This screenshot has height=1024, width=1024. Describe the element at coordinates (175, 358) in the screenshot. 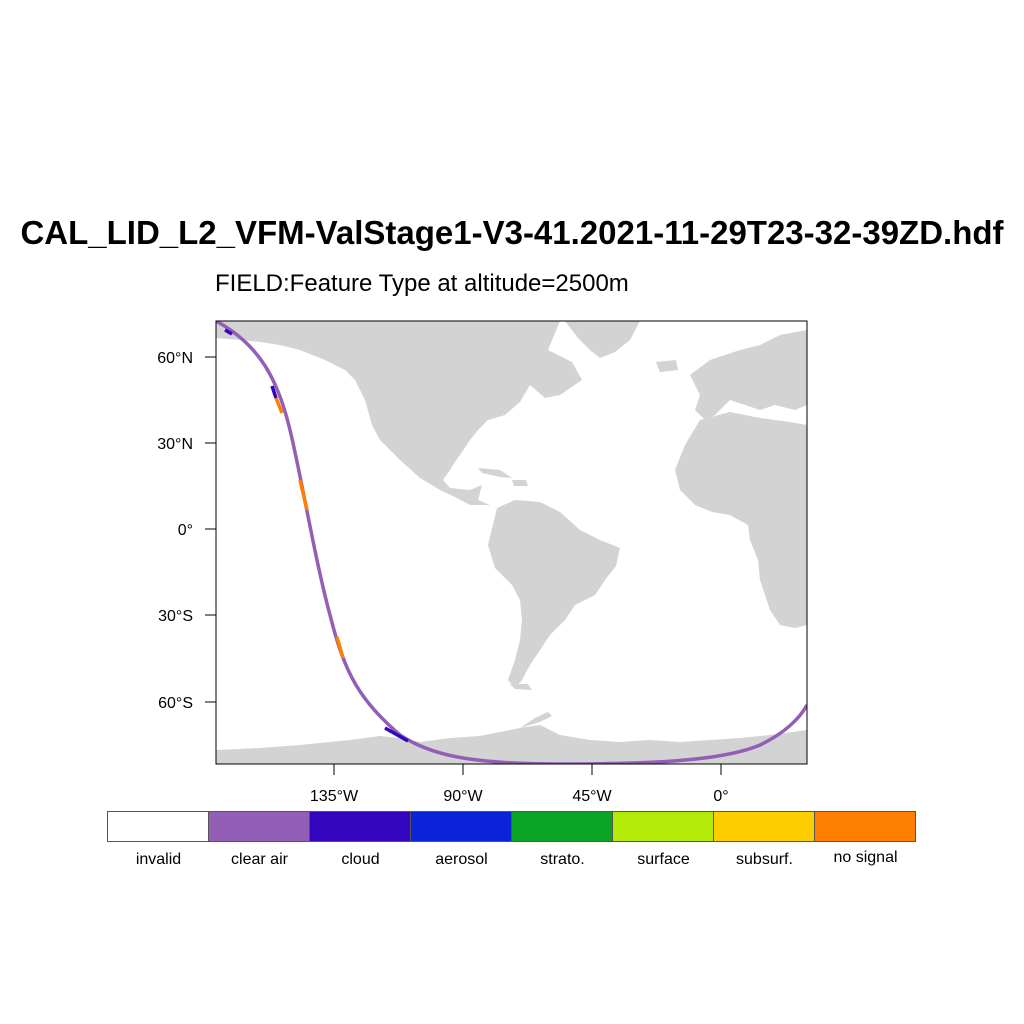

I see `lat-tick-label: 60°N` at that location.